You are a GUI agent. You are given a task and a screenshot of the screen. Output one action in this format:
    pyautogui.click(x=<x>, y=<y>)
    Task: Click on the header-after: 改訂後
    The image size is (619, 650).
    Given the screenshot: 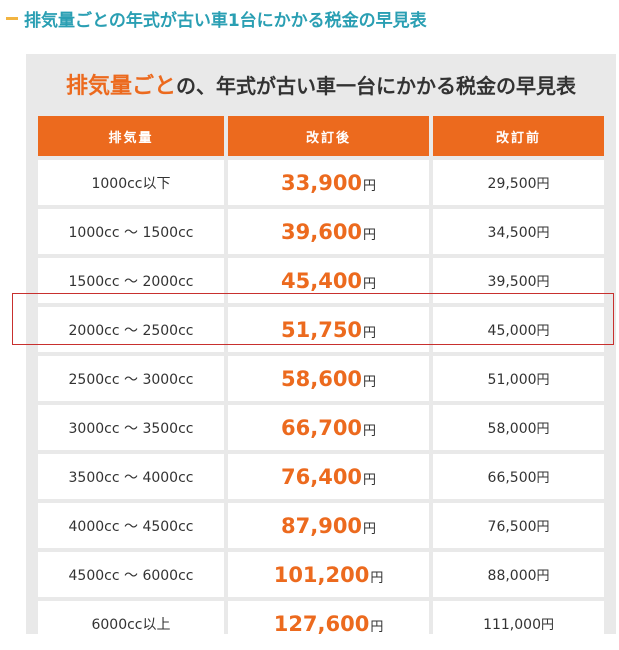 What is the action you would take?
    pyautogui.click(x=329, y=136)
    